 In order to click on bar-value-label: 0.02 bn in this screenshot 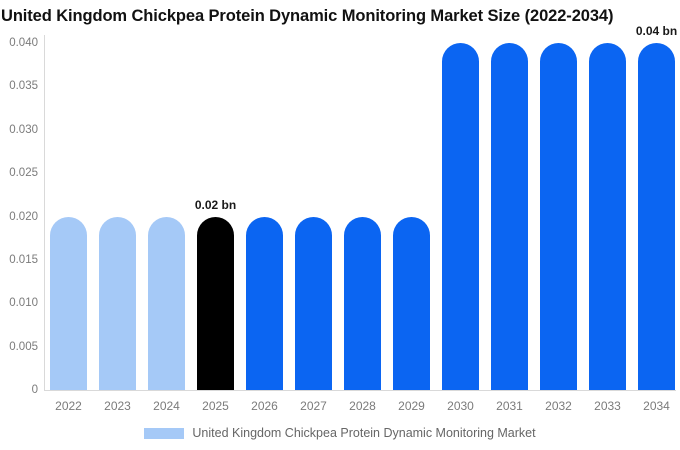, I will do `click(215, 204)`.